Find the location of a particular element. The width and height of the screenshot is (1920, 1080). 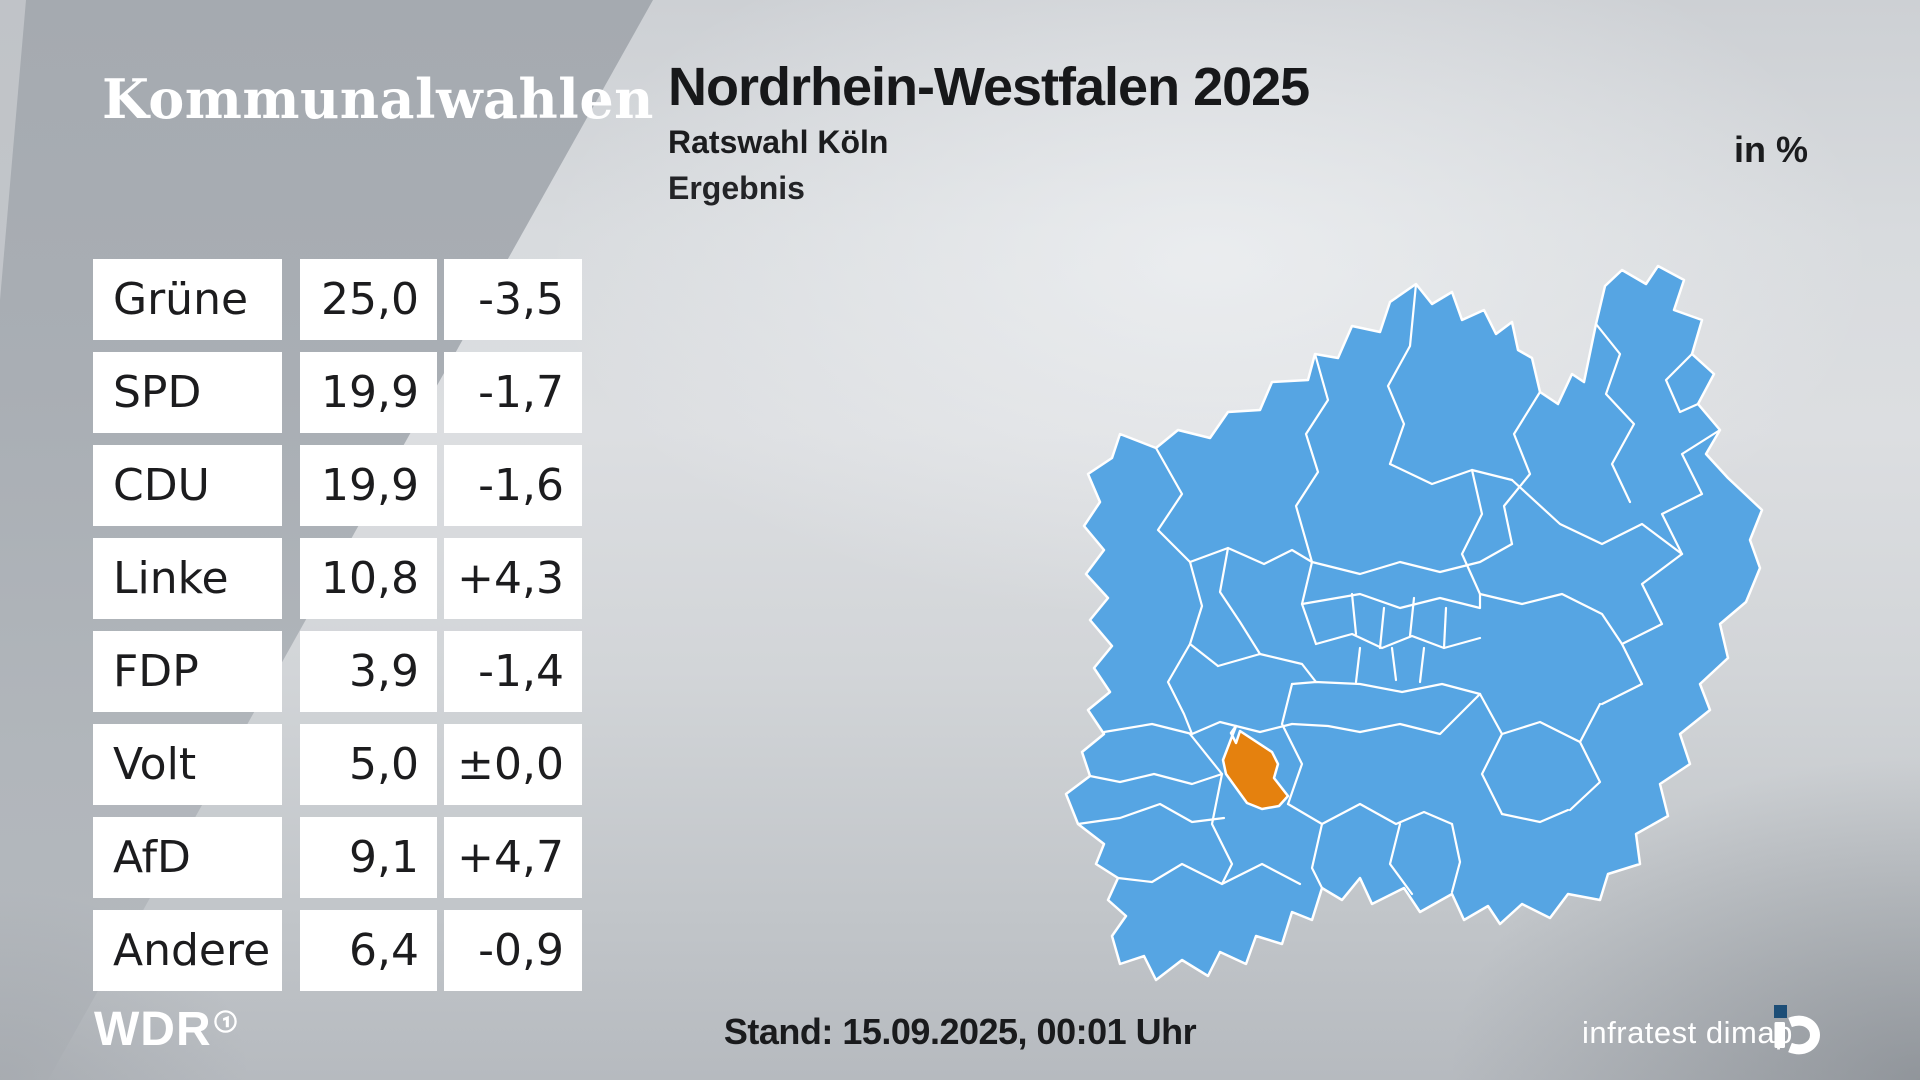

party-name-cell: SPD is located at coordinates (187, 392).